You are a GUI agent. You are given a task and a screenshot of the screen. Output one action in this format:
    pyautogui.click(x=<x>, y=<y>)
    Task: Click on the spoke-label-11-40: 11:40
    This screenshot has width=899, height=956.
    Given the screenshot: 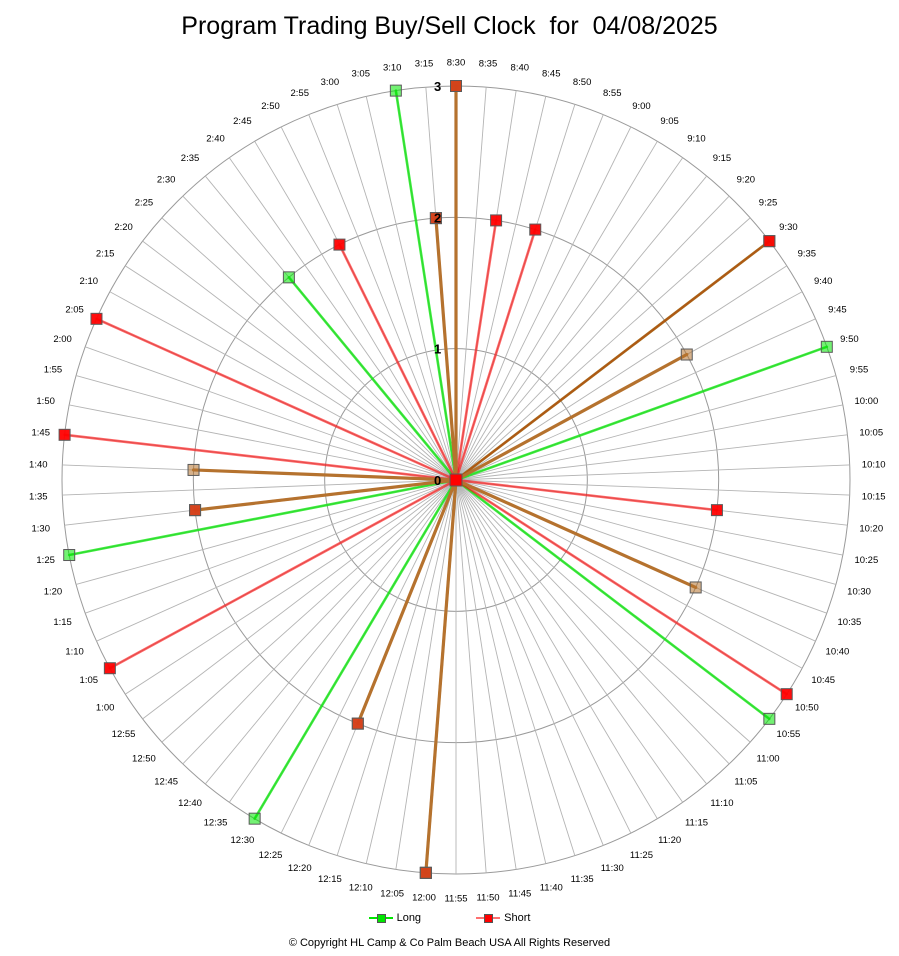 What is the action you would take?
    pyautogui.click(x=551, y=888)
    